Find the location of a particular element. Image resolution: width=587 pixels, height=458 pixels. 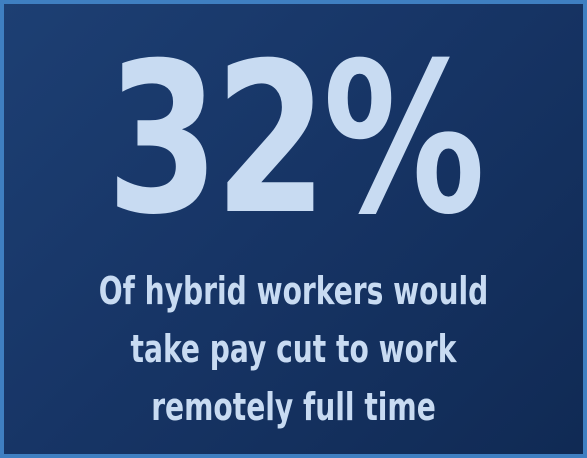

caption-line-3: remotely full time is located at coordinates (293, 407).